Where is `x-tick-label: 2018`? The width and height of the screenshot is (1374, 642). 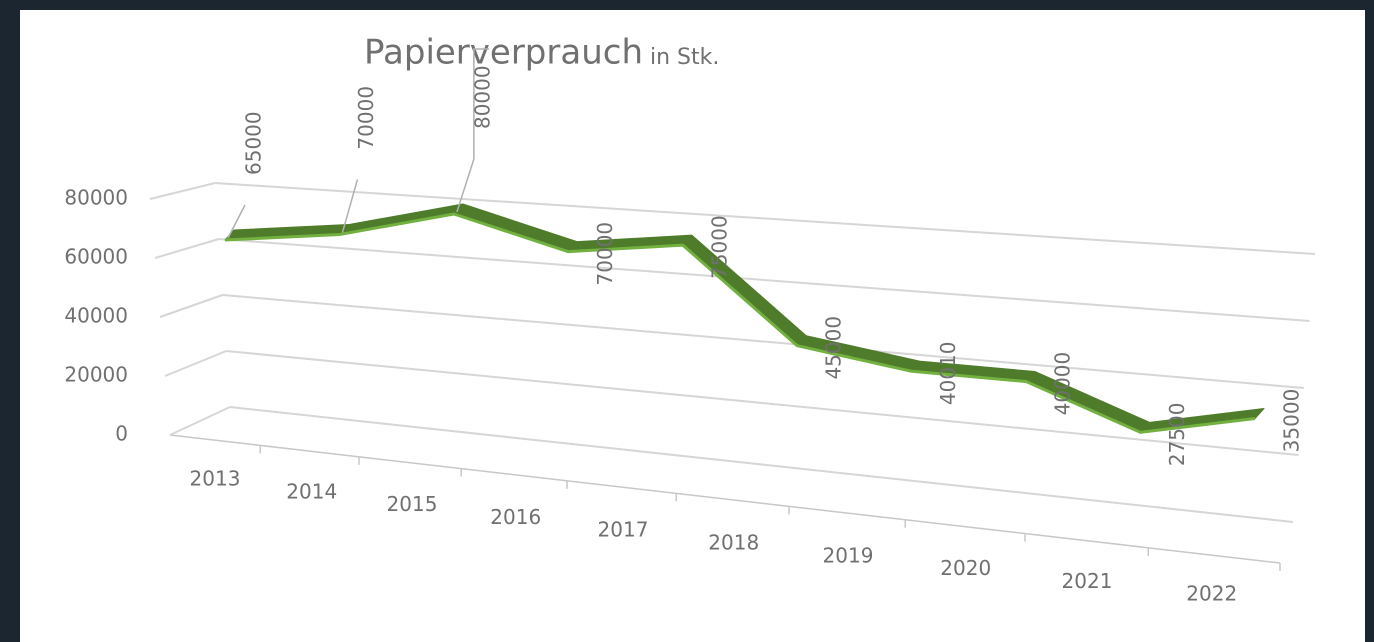
x-tick-label: 2018 is located at coordinates (733, 543).